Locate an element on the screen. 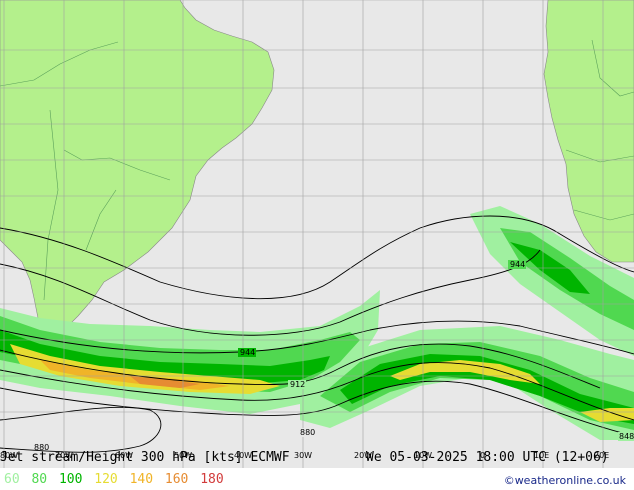 This screenshot has width=634, height=490. lon-label: 70W is located at coordinates (64, 455).